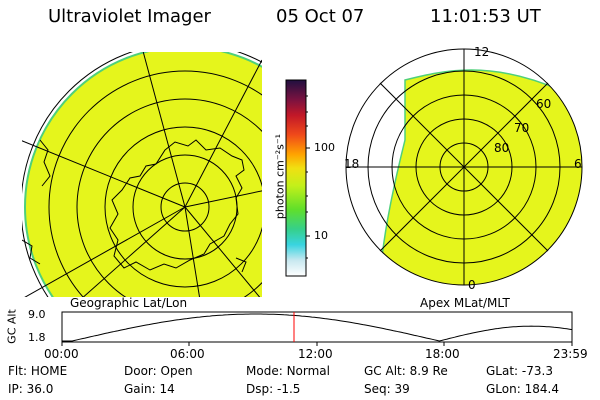 This screenshot has width=600, height=400. What do you see at coordinates (522, 128) in the screenshot?
I see `mlat-label-70: 70` at bounding box center [522, 128].